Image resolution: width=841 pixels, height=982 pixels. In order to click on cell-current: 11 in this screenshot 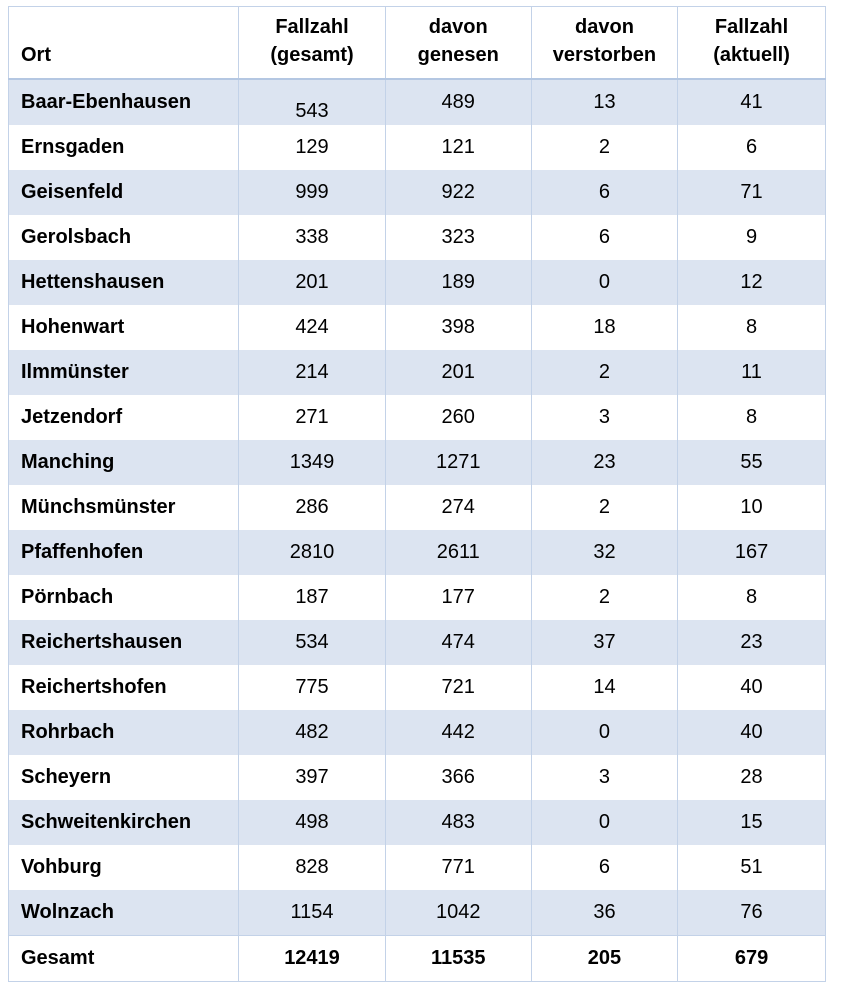, I will do `click(751, 372)`.